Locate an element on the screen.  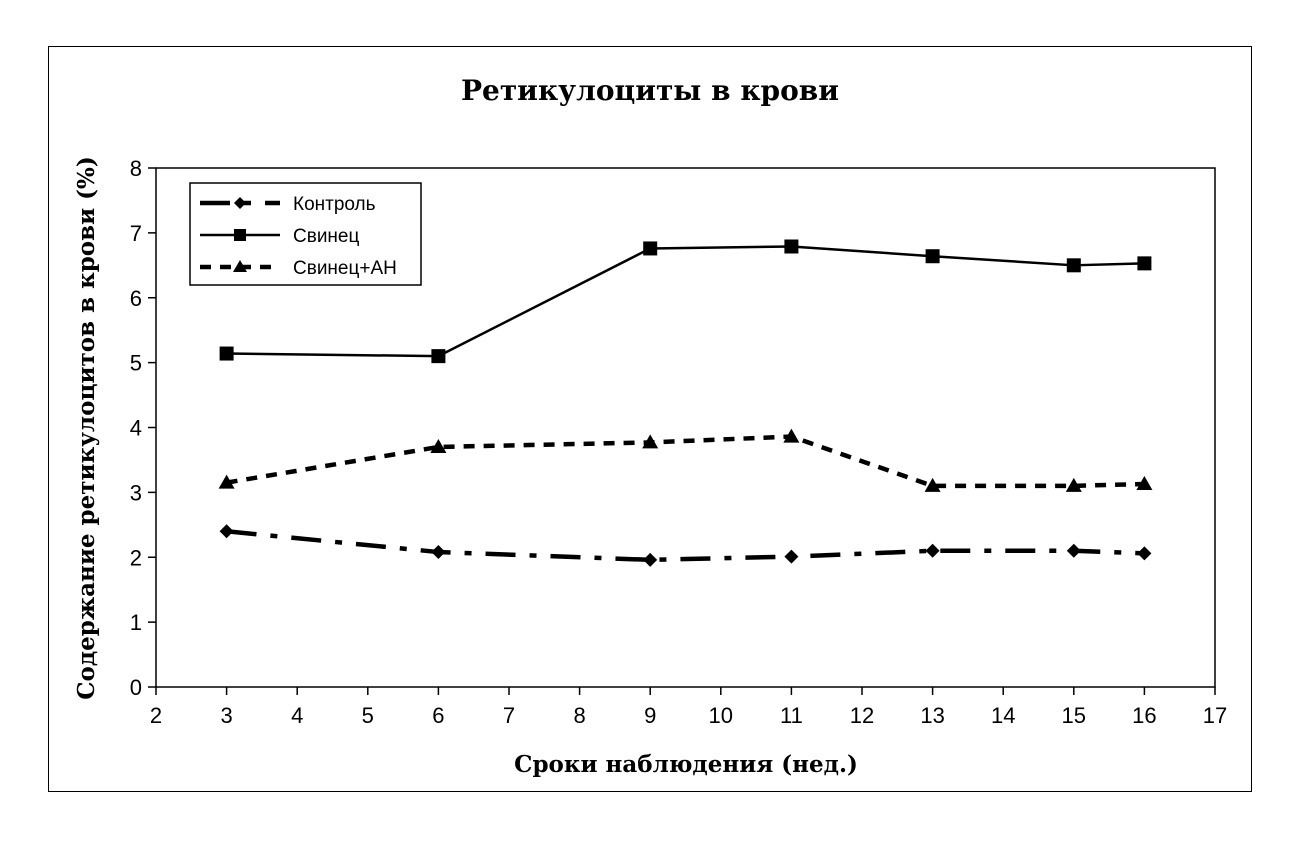
x-axis-title: Сроки наблюдения (нед.) is located at coordinates (686, 764).